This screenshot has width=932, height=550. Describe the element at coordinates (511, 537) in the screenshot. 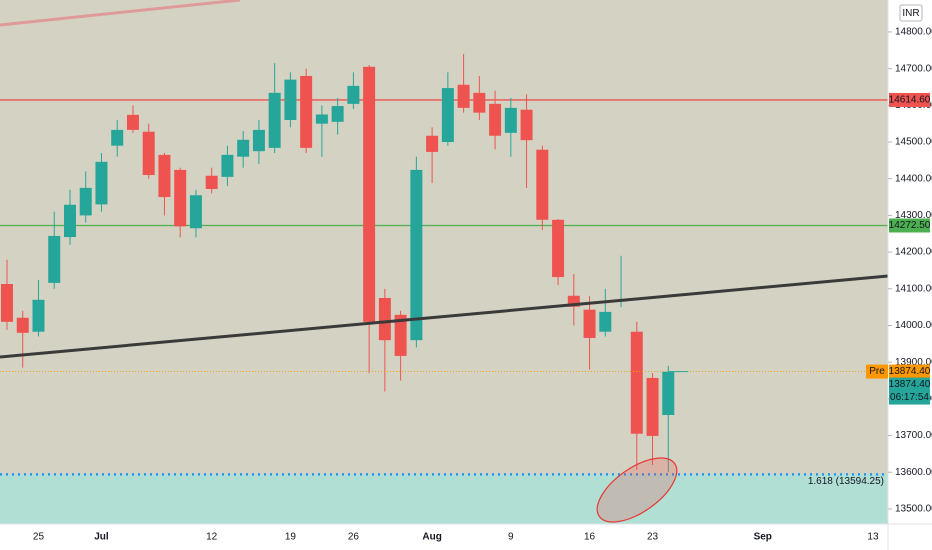

I see `x-tick-label: 9` at that location.